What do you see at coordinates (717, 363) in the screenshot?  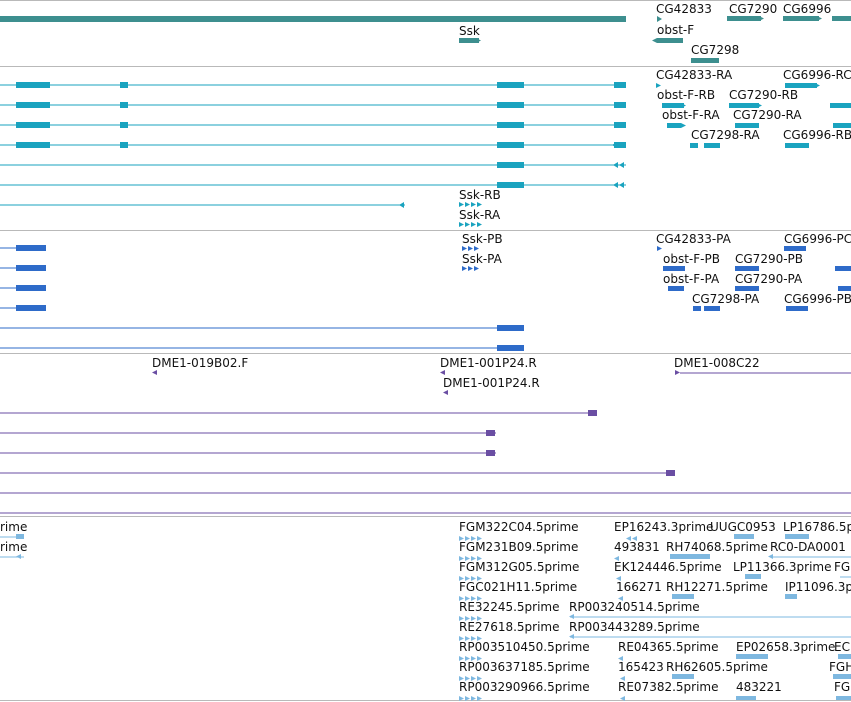 I see `oligo-label: DME1-008C22` at bounding box center [717, 363].